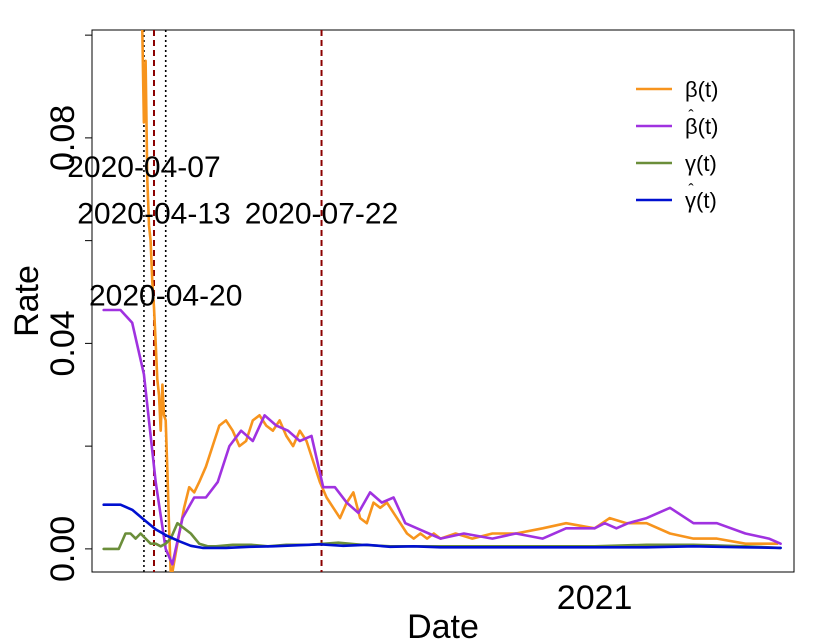 This screenshot has width=830, height=642. Describe the element at coordinates (165, 296) in the screenshot. I see `annotation-label: 2020-04-20` at that location.